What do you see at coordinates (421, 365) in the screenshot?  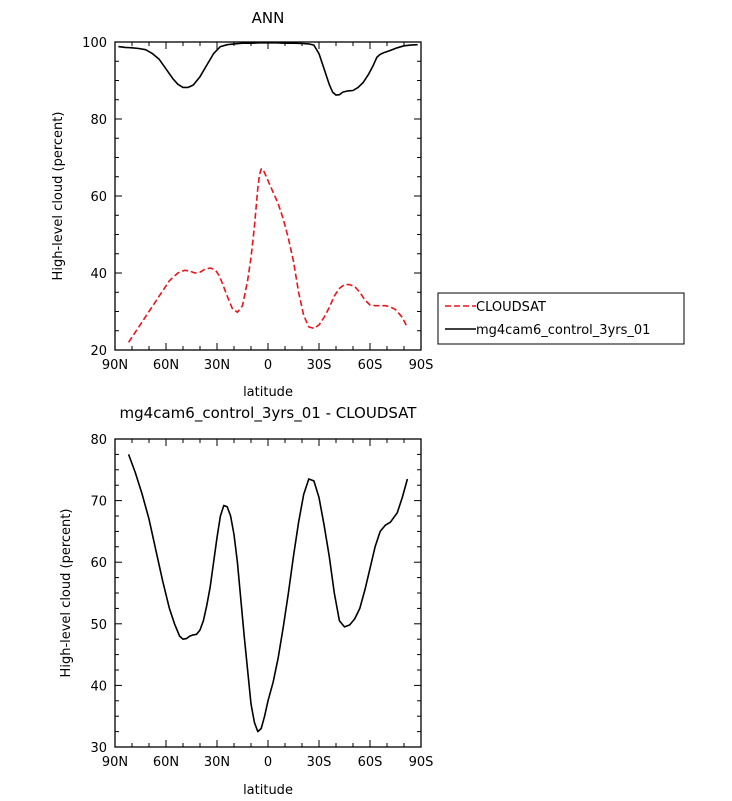 I see `top-x-tick-label: 90S` at bounding box center [421, 365].